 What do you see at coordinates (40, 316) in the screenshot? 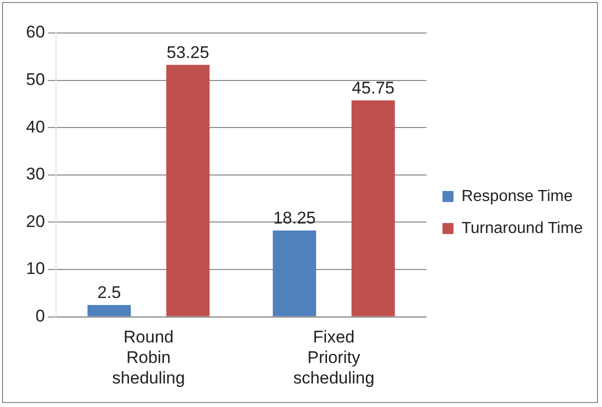
I see `y-tick-label: 0` at bounding box center [40, 316].